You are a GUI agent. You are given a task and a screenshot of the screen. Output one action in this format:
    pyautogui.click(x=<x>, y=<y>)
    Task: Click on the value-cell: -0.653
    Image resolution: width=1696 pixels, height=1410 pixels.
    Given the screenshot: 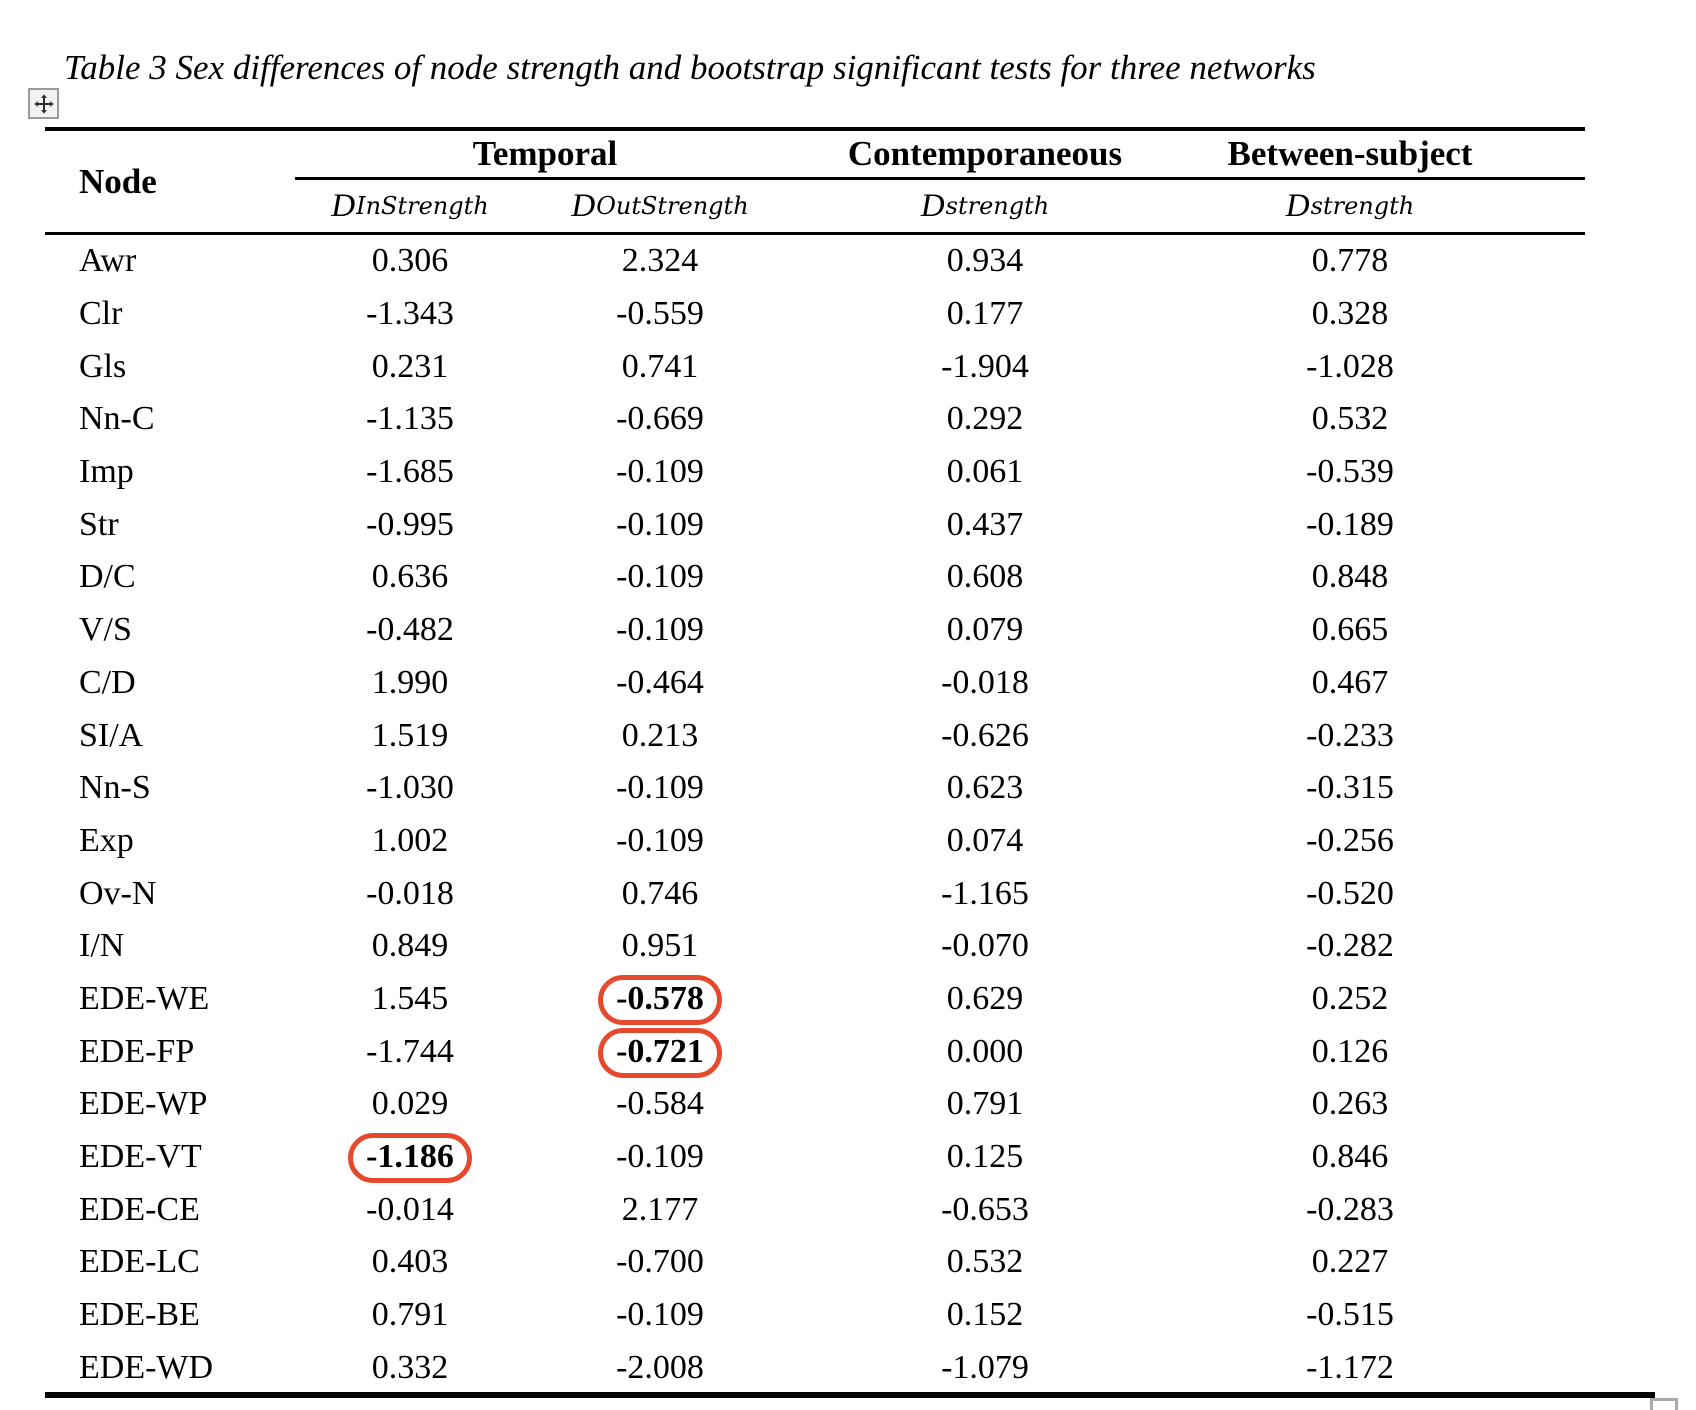 What is the action you would take?
    pyautogui.click(x=985, y=1209)
    